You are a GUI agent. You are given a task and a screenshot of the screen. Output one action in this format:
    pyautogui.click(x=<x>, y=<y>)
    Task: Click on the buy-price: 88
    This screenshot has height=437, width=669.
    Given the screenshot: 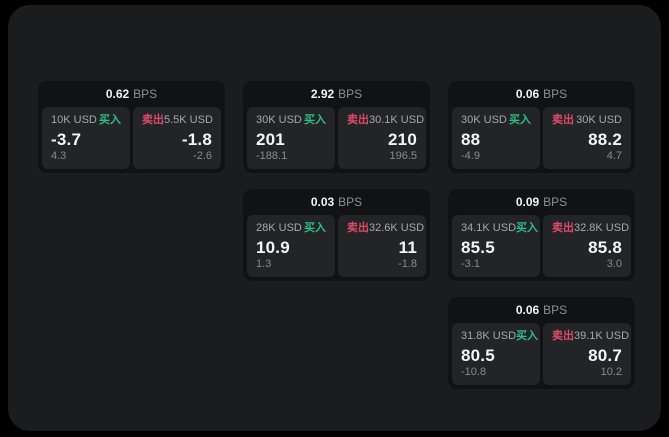 What is the action you would take?
    pyautogui.click(x=471, y=139)
    